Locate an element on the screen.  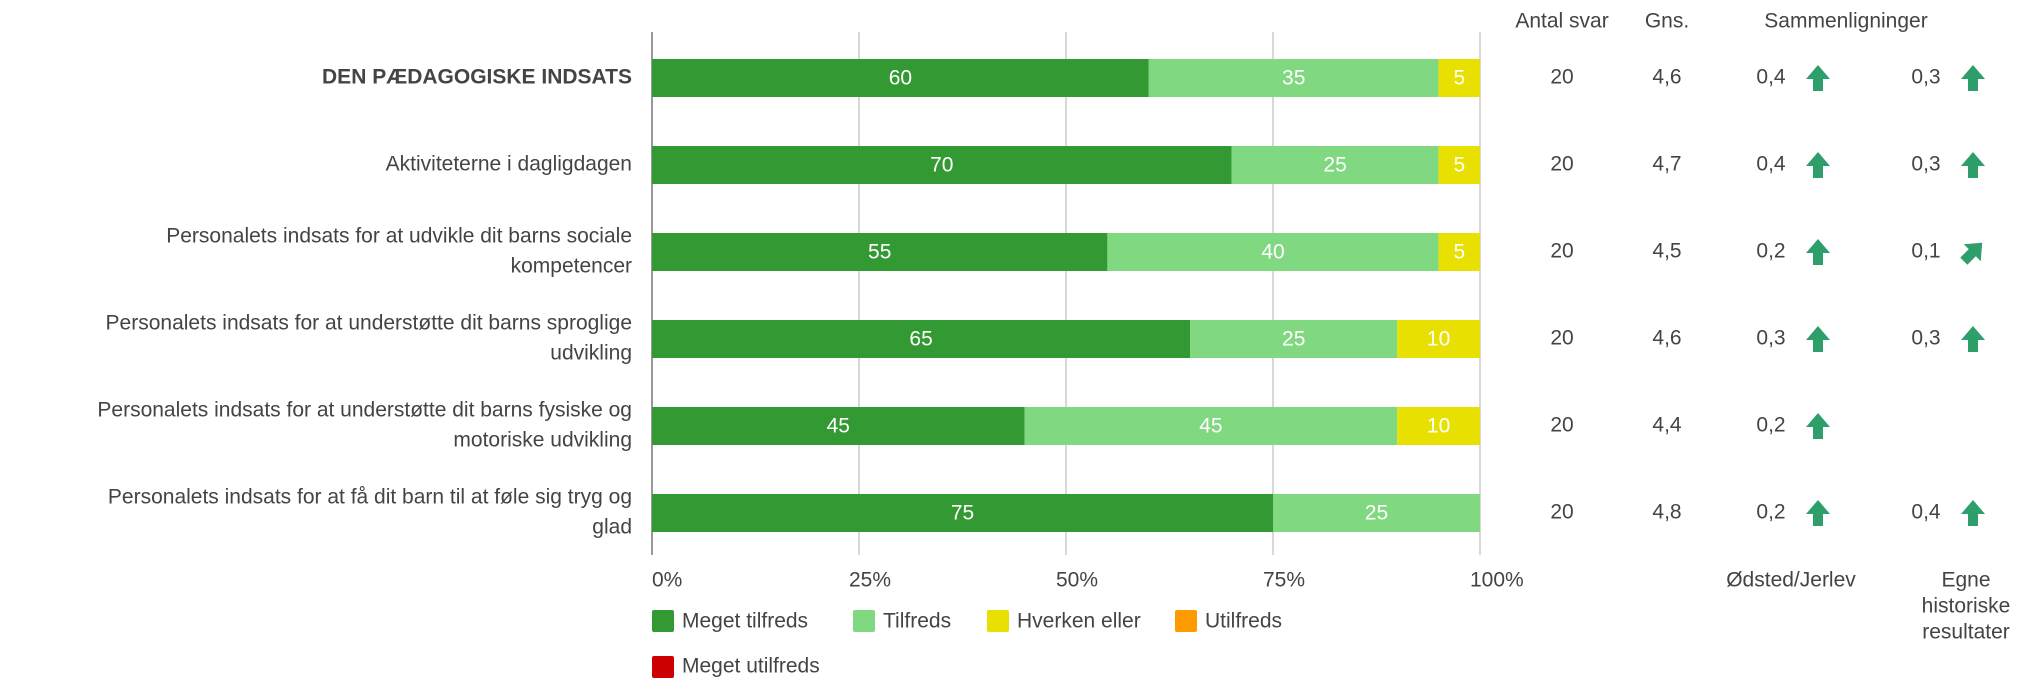
bar-value-label: 70 is located at coordinates (941, 165).